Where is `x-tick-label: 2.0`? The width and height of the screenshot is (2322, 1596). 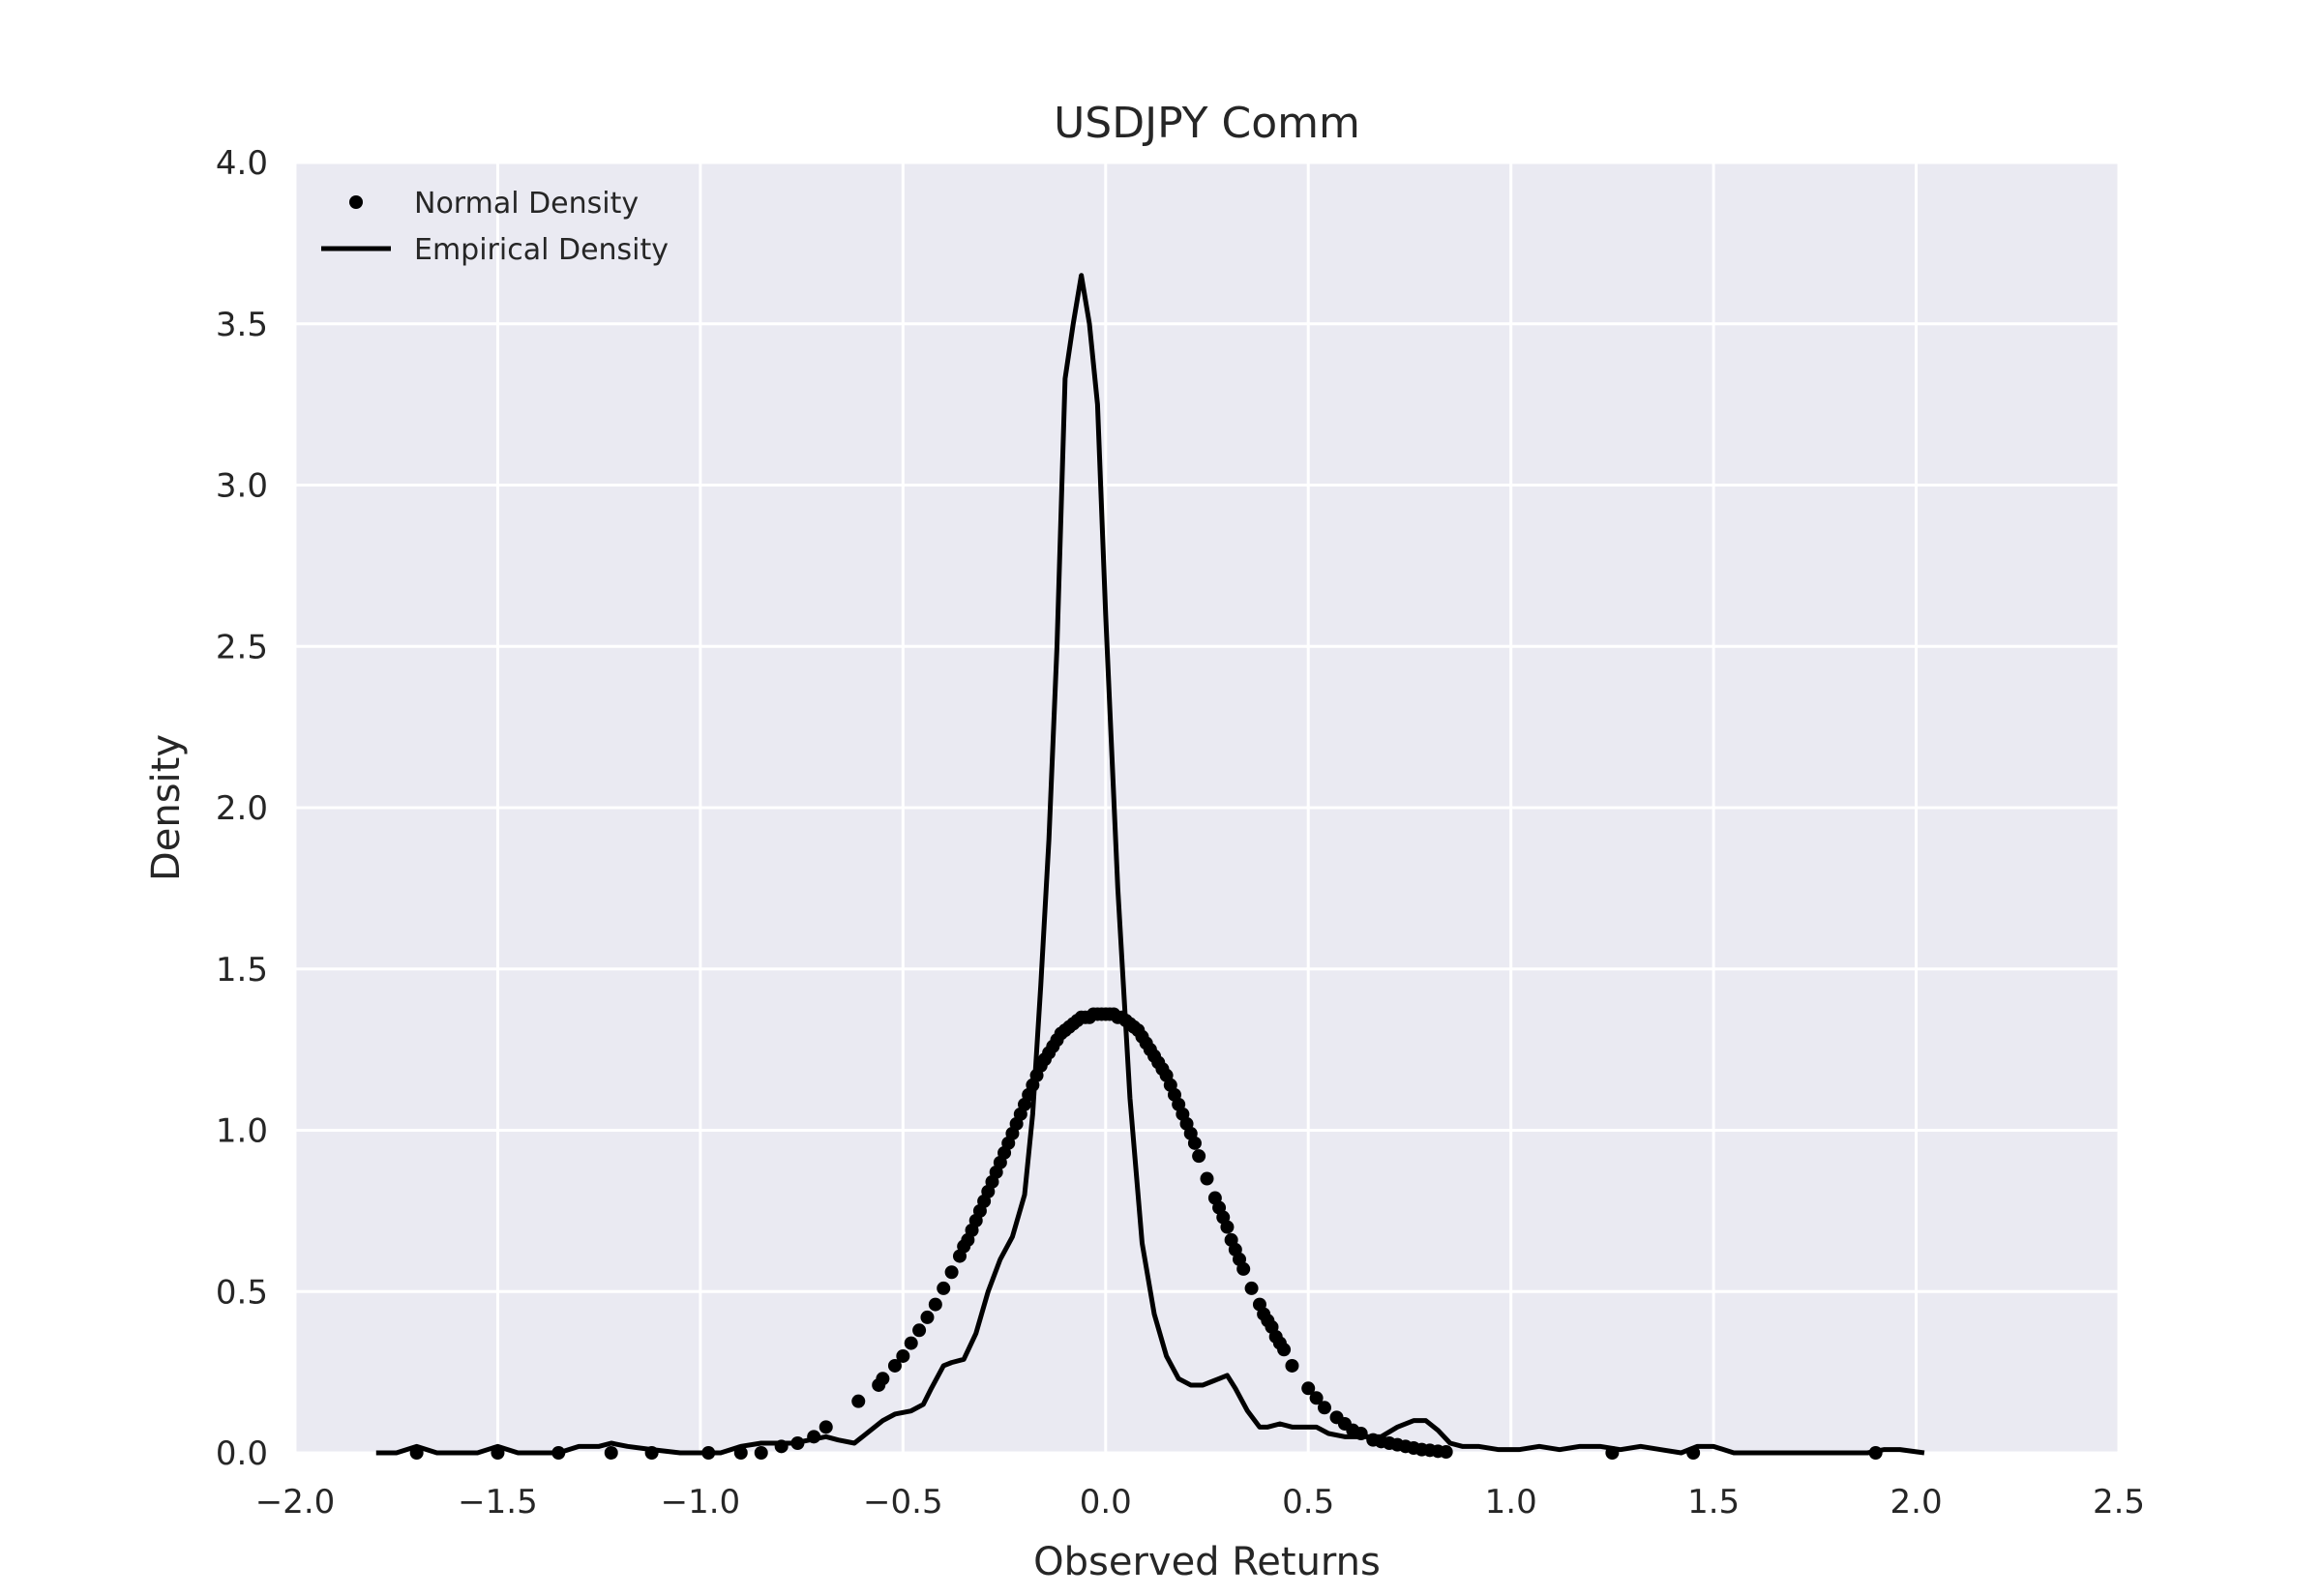
x-tick-label: 2.0 is located at coordinates (1916, 1502).